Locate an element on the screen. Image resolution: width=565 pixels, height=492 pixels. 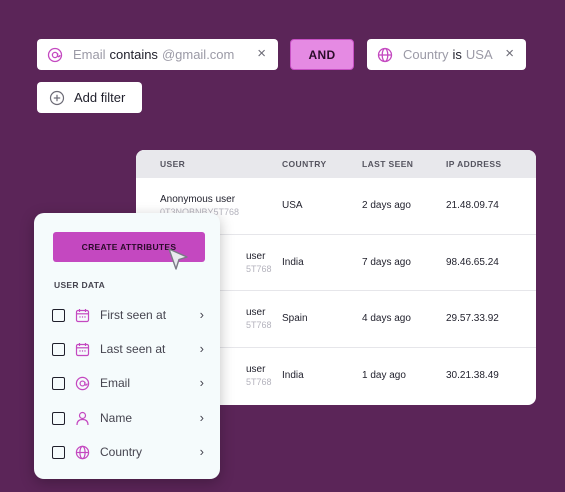
attribute-label: Email is located at coordinates (115, 383).